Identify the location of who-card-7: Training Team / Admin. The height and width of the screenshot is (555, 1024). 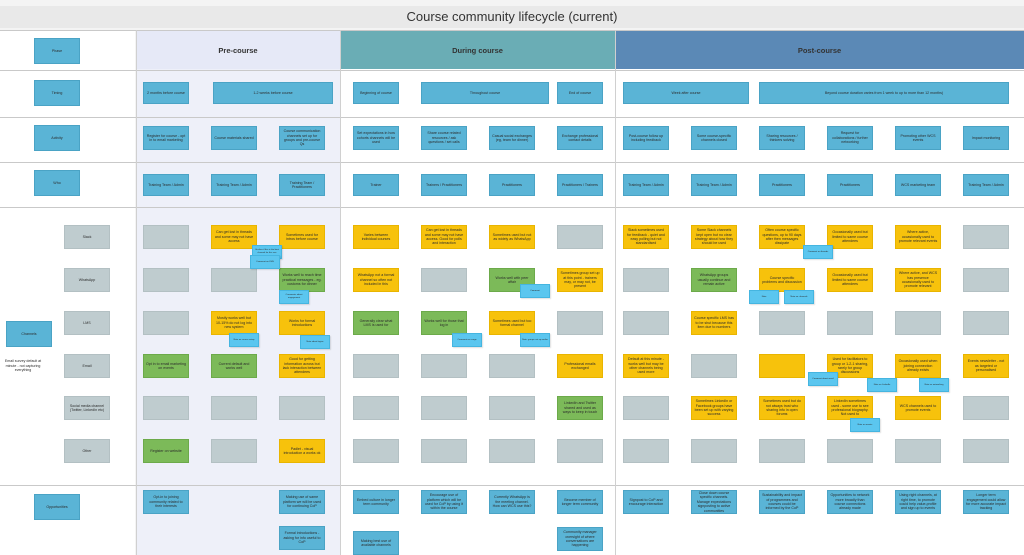
(646, 185).